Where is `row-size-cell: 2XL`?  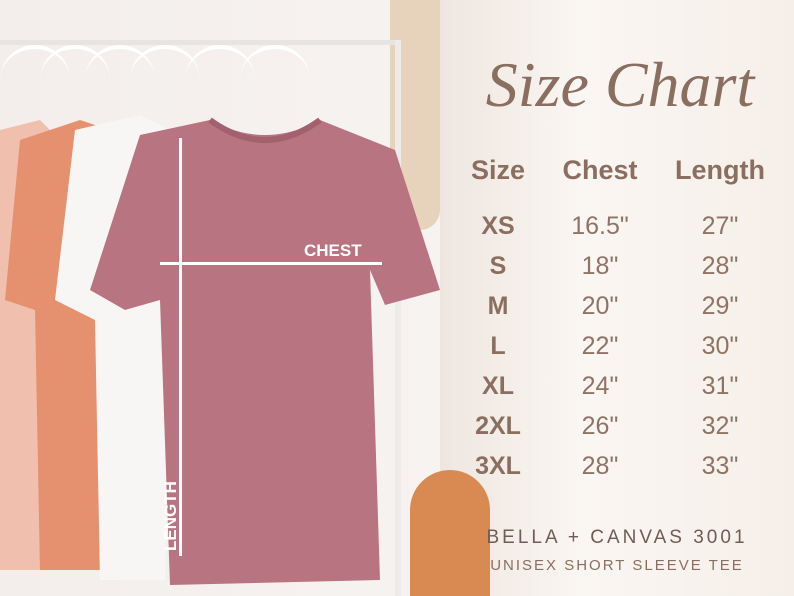 row-size-cell: 2XL is located at coordinates (498, 426).